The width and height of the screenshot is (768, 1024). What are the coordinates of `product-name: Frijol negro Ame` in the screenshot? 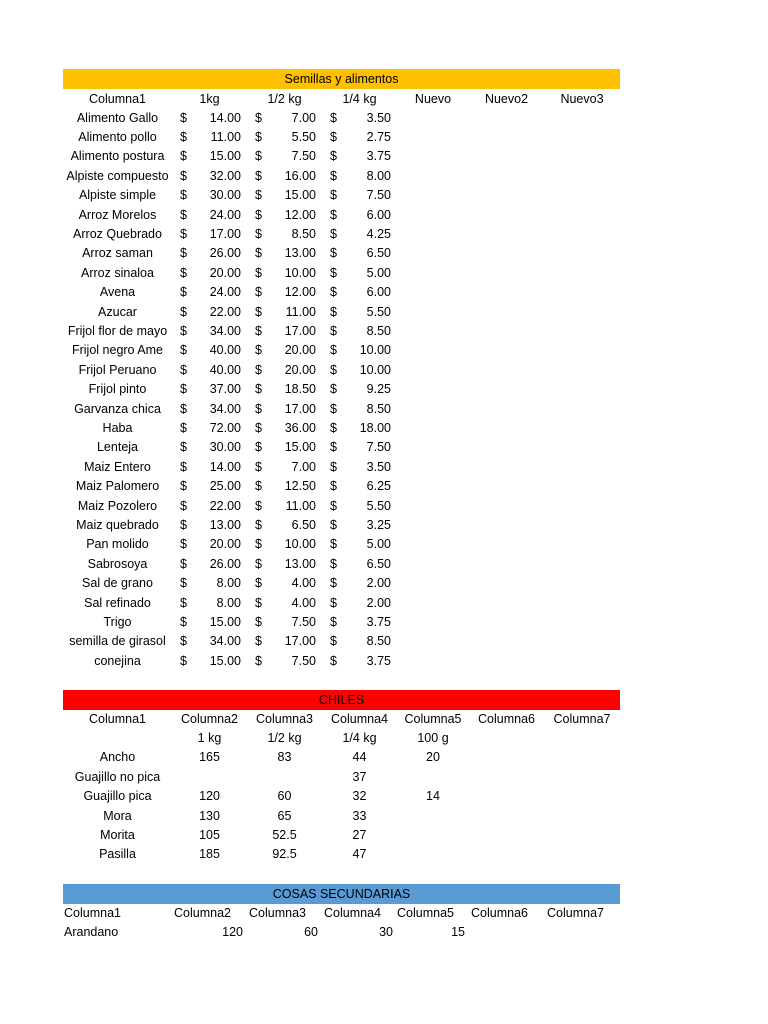 It's located at (117, 350).